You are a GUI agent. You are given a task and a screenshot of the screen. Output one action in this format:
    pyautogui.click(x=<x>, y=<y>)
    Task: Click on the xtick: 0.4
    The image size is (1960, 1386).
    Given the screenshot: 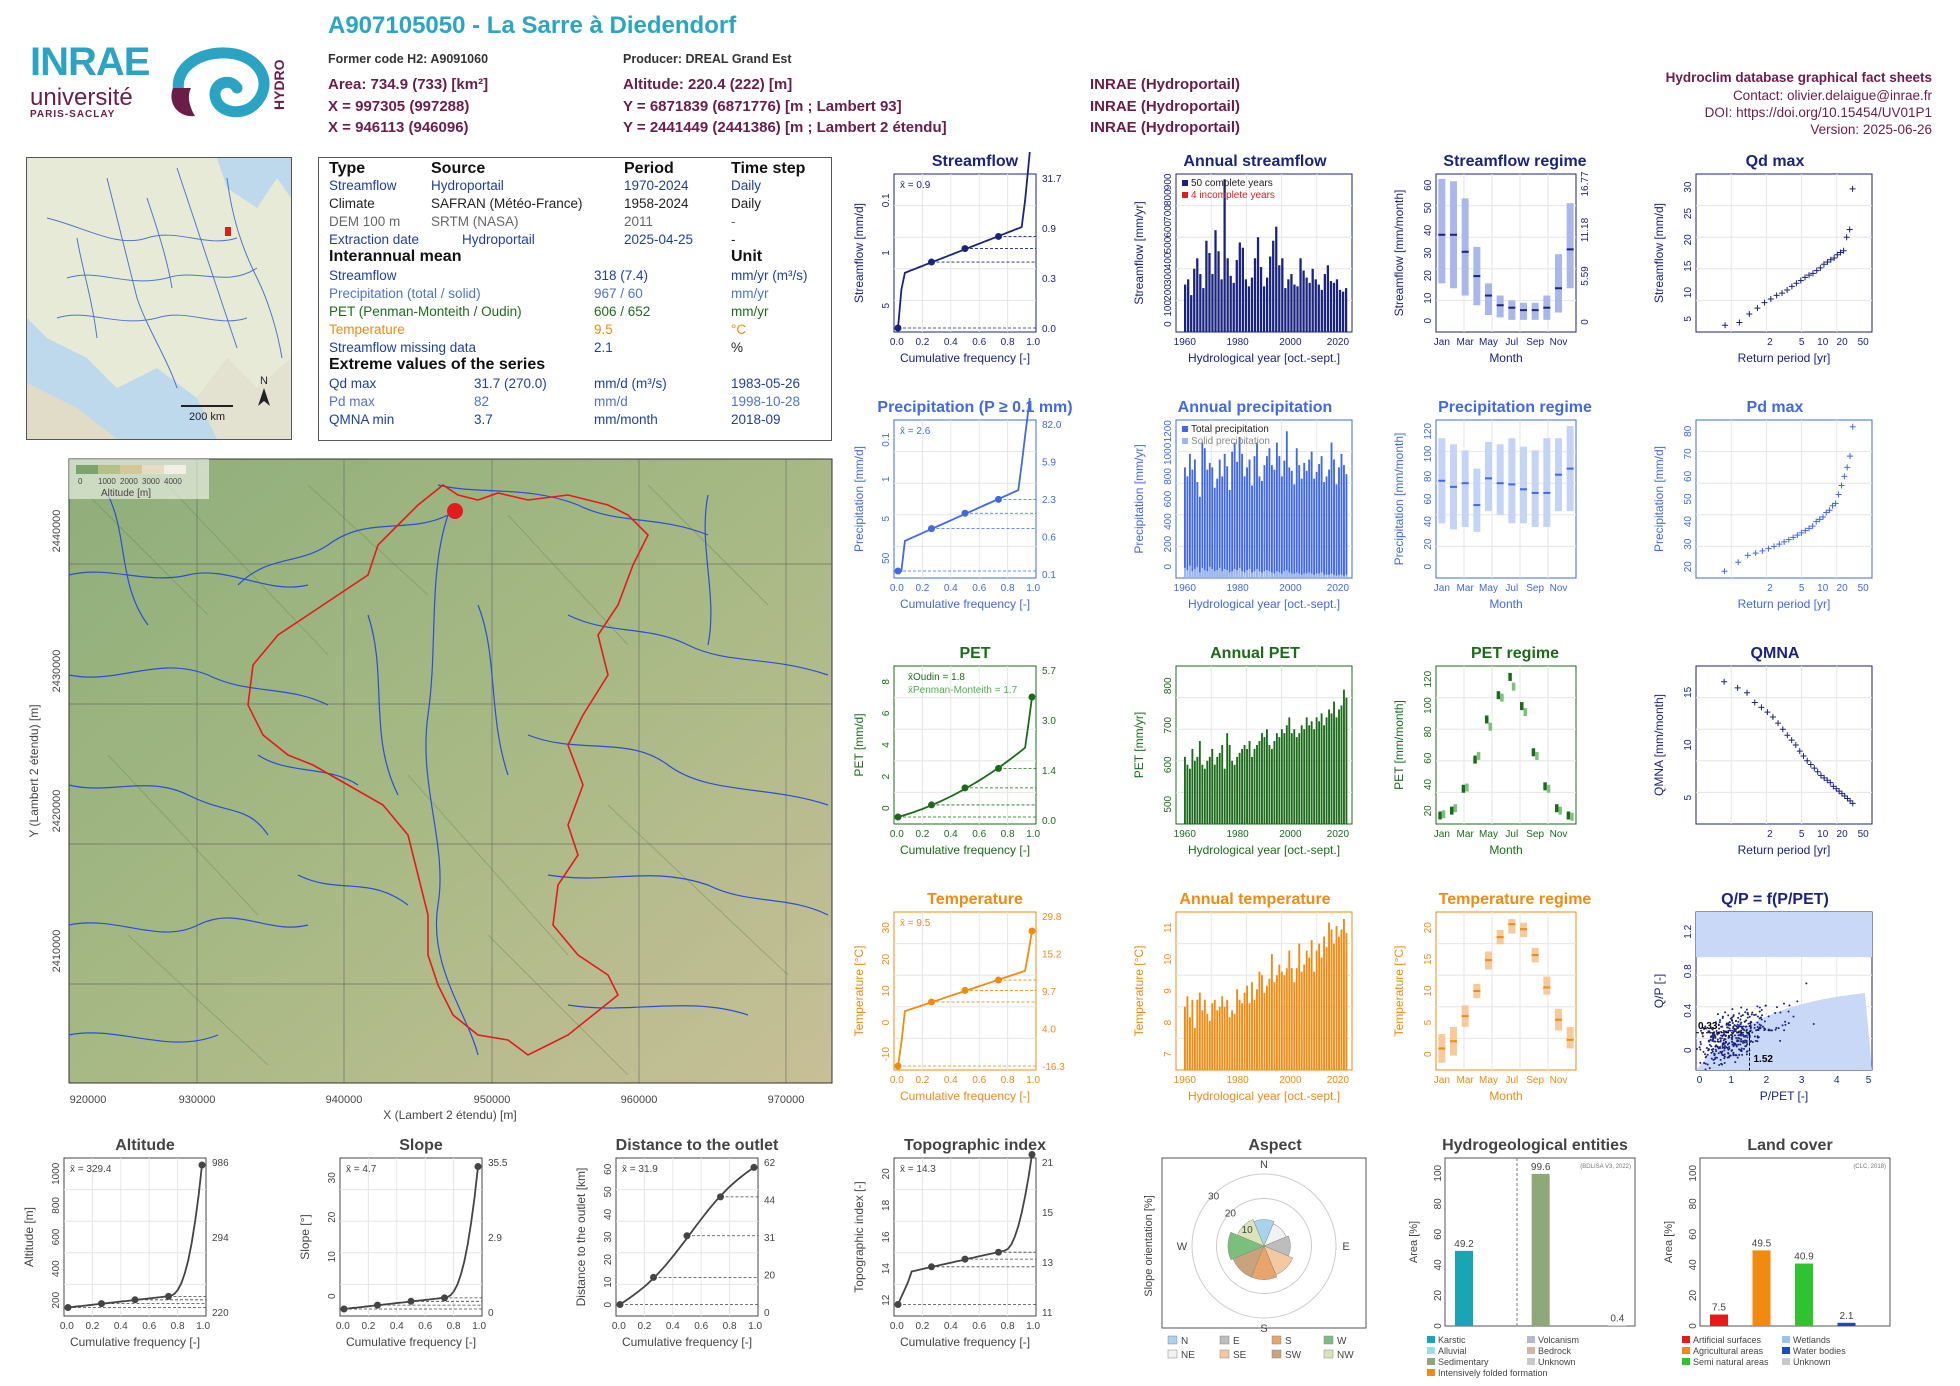 What is the action you would take?
    pyautogui.click(x=951, y=1080)
    